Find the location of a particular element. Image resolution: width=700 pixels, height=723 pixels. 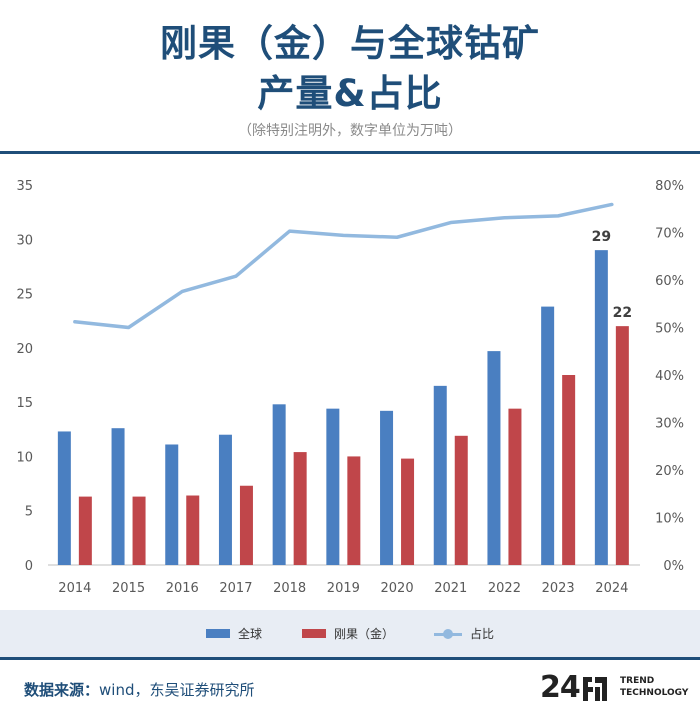

y-left-tick-label: 5 is located at coordinates (29, 512).